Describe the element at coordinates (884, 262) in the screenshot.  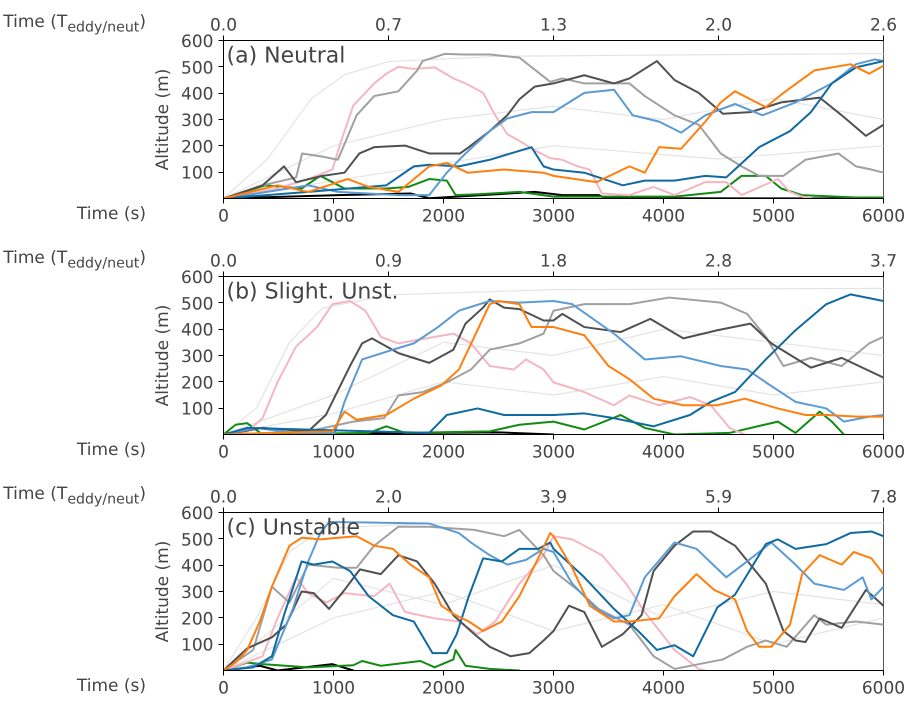
I see `x2-tick-label: 3.7` at that location.